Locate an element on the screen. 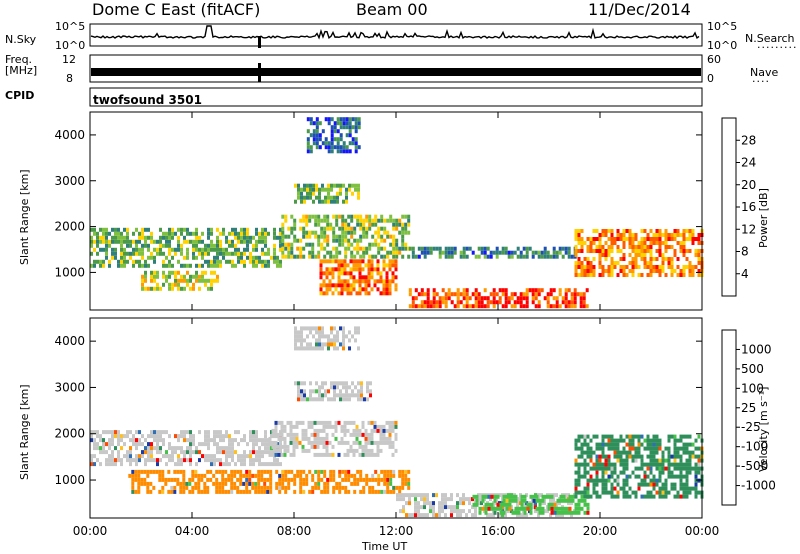 The image size is (800, 554). x-tick-label: 16:00 is located at coordinates (498, 531).